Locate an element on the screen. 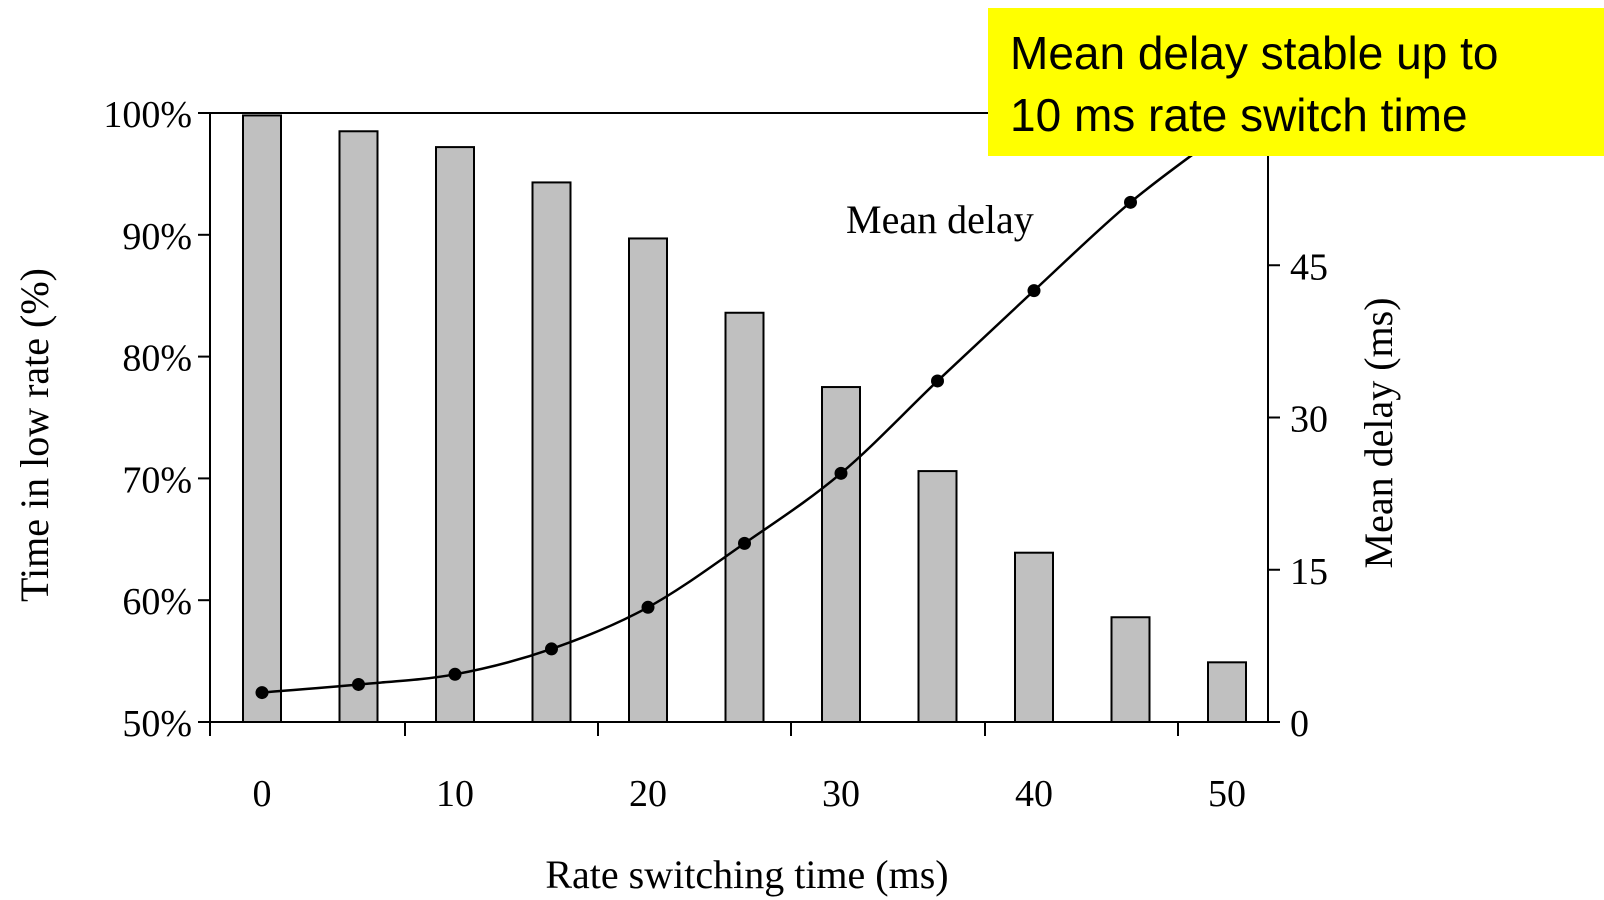  x-tick-label-3: 30 is located at coordinates (841, 794).